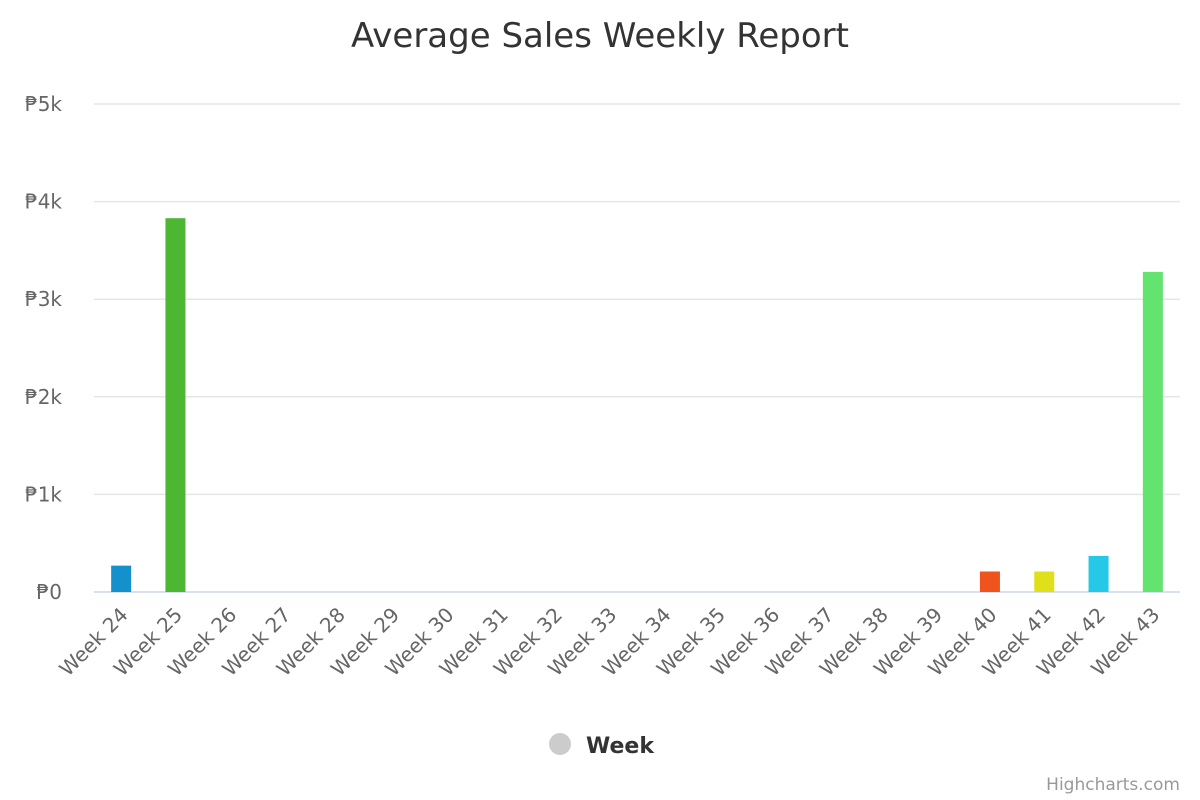 This screenshot has height=800, width=1200. I want to click on y-tick-label: ₱3k, so click(43, 299).